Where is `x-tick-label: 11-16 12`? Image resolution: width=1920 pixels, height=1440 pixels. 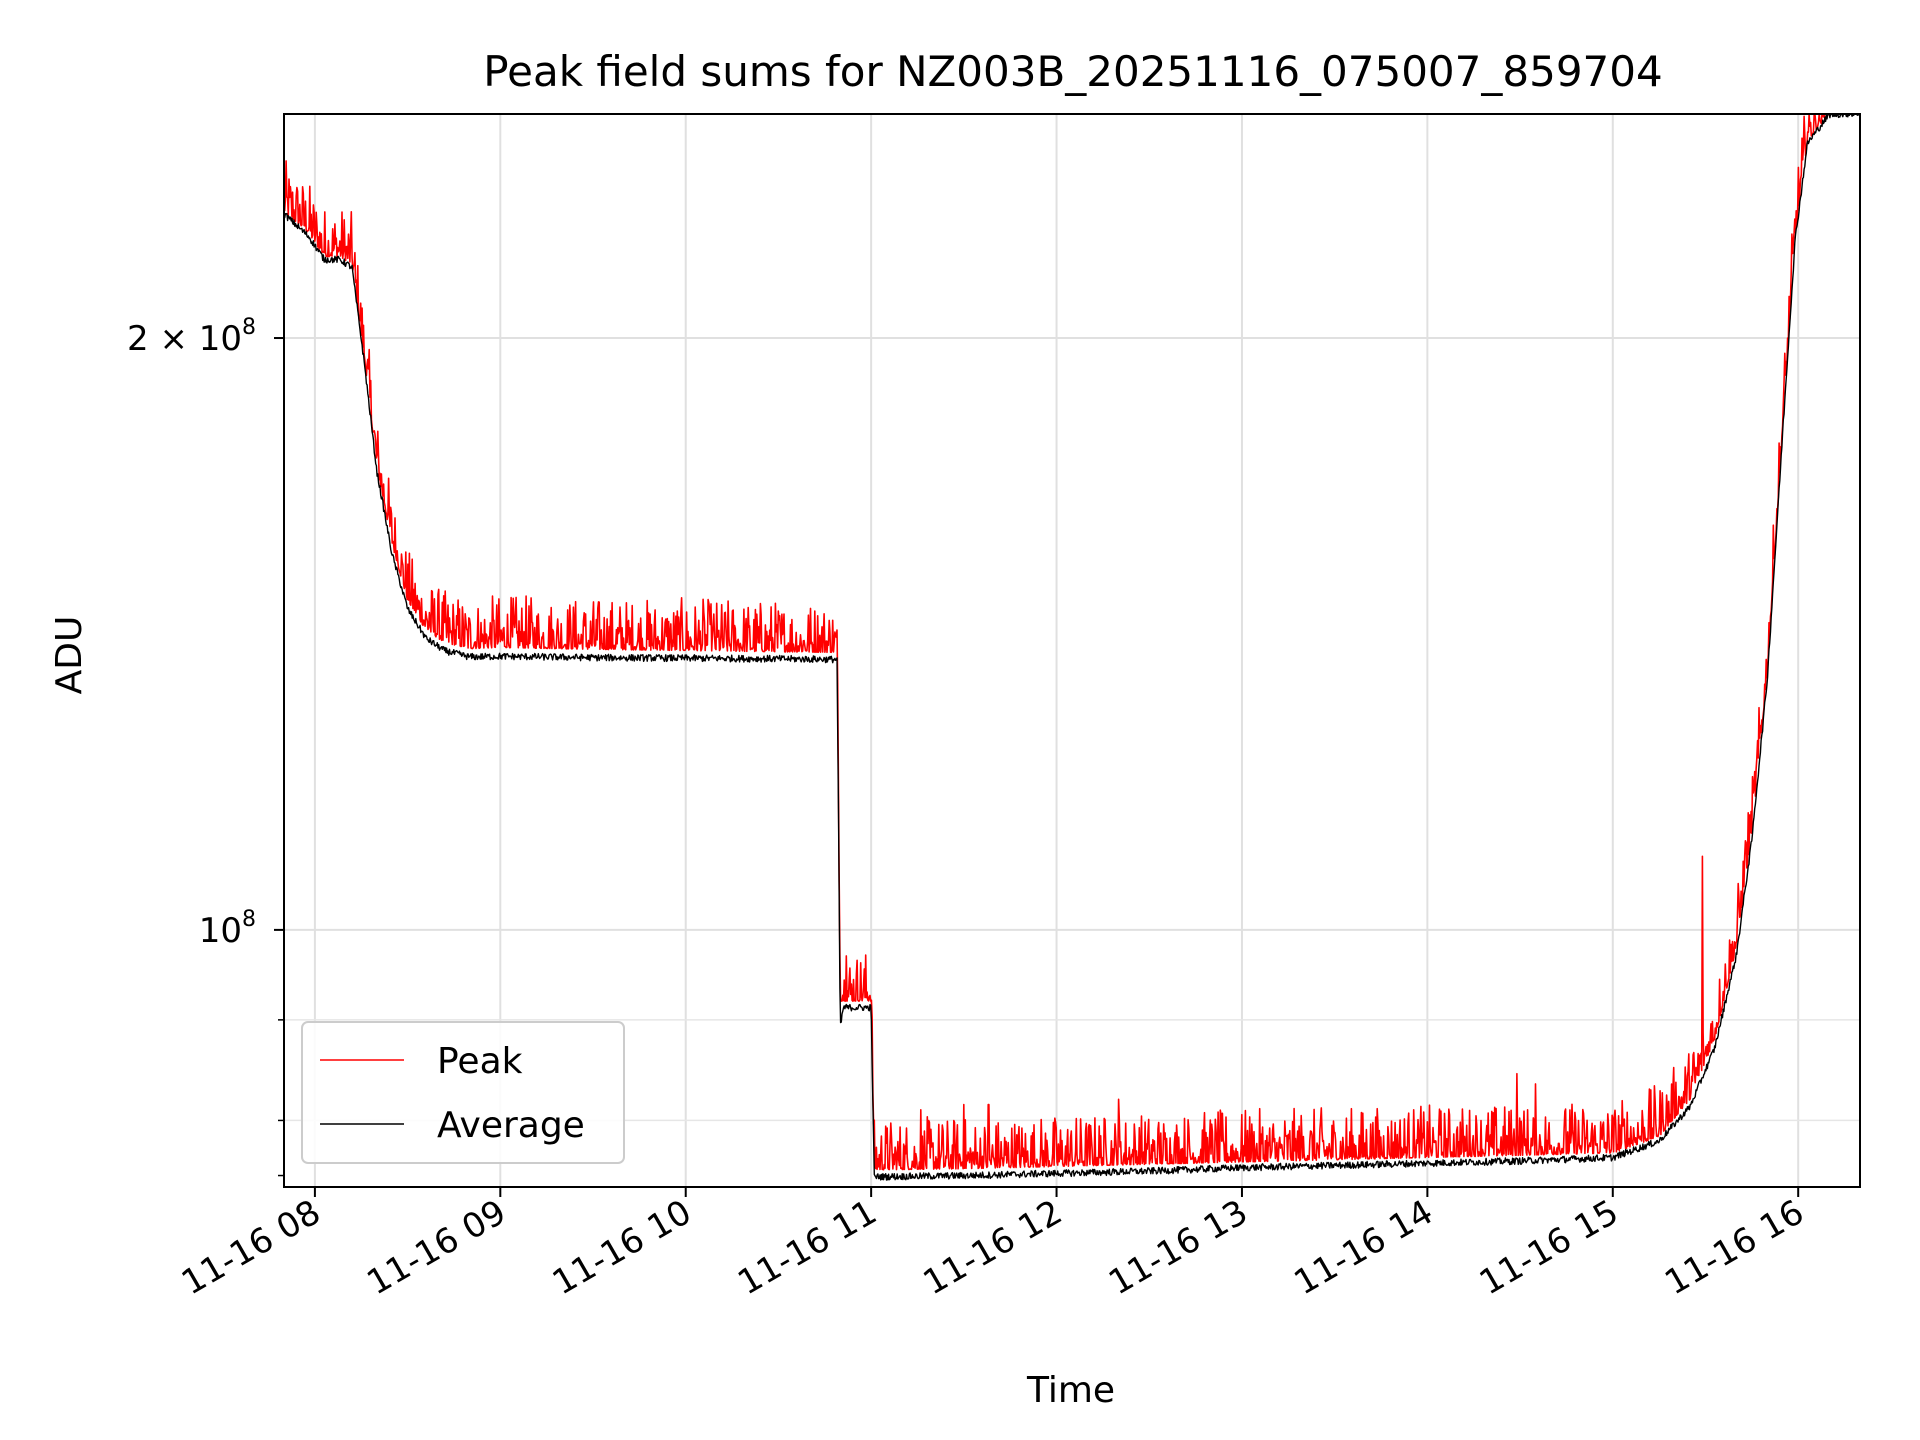 x-tick-label: 11-16 12 is located at coordinates (993, 1247).